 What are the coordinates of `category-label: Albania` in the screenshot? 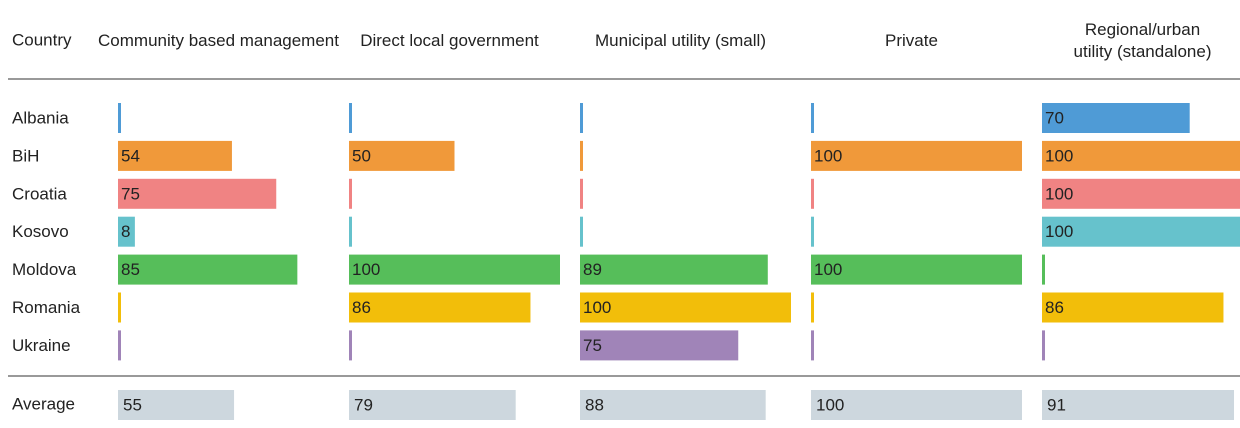 It's located at (40, 117).